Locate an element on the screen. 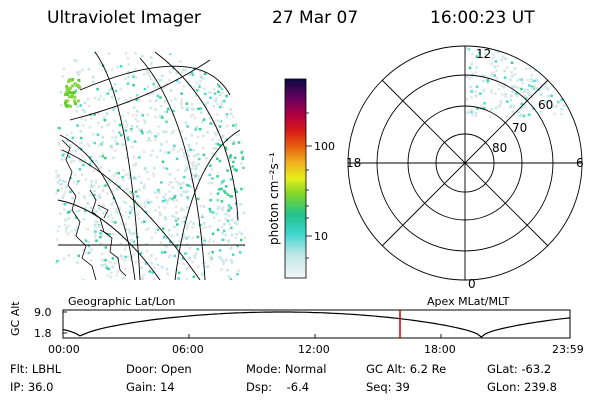  mlat-label-70: 70 is located at coordinates (520, 128).